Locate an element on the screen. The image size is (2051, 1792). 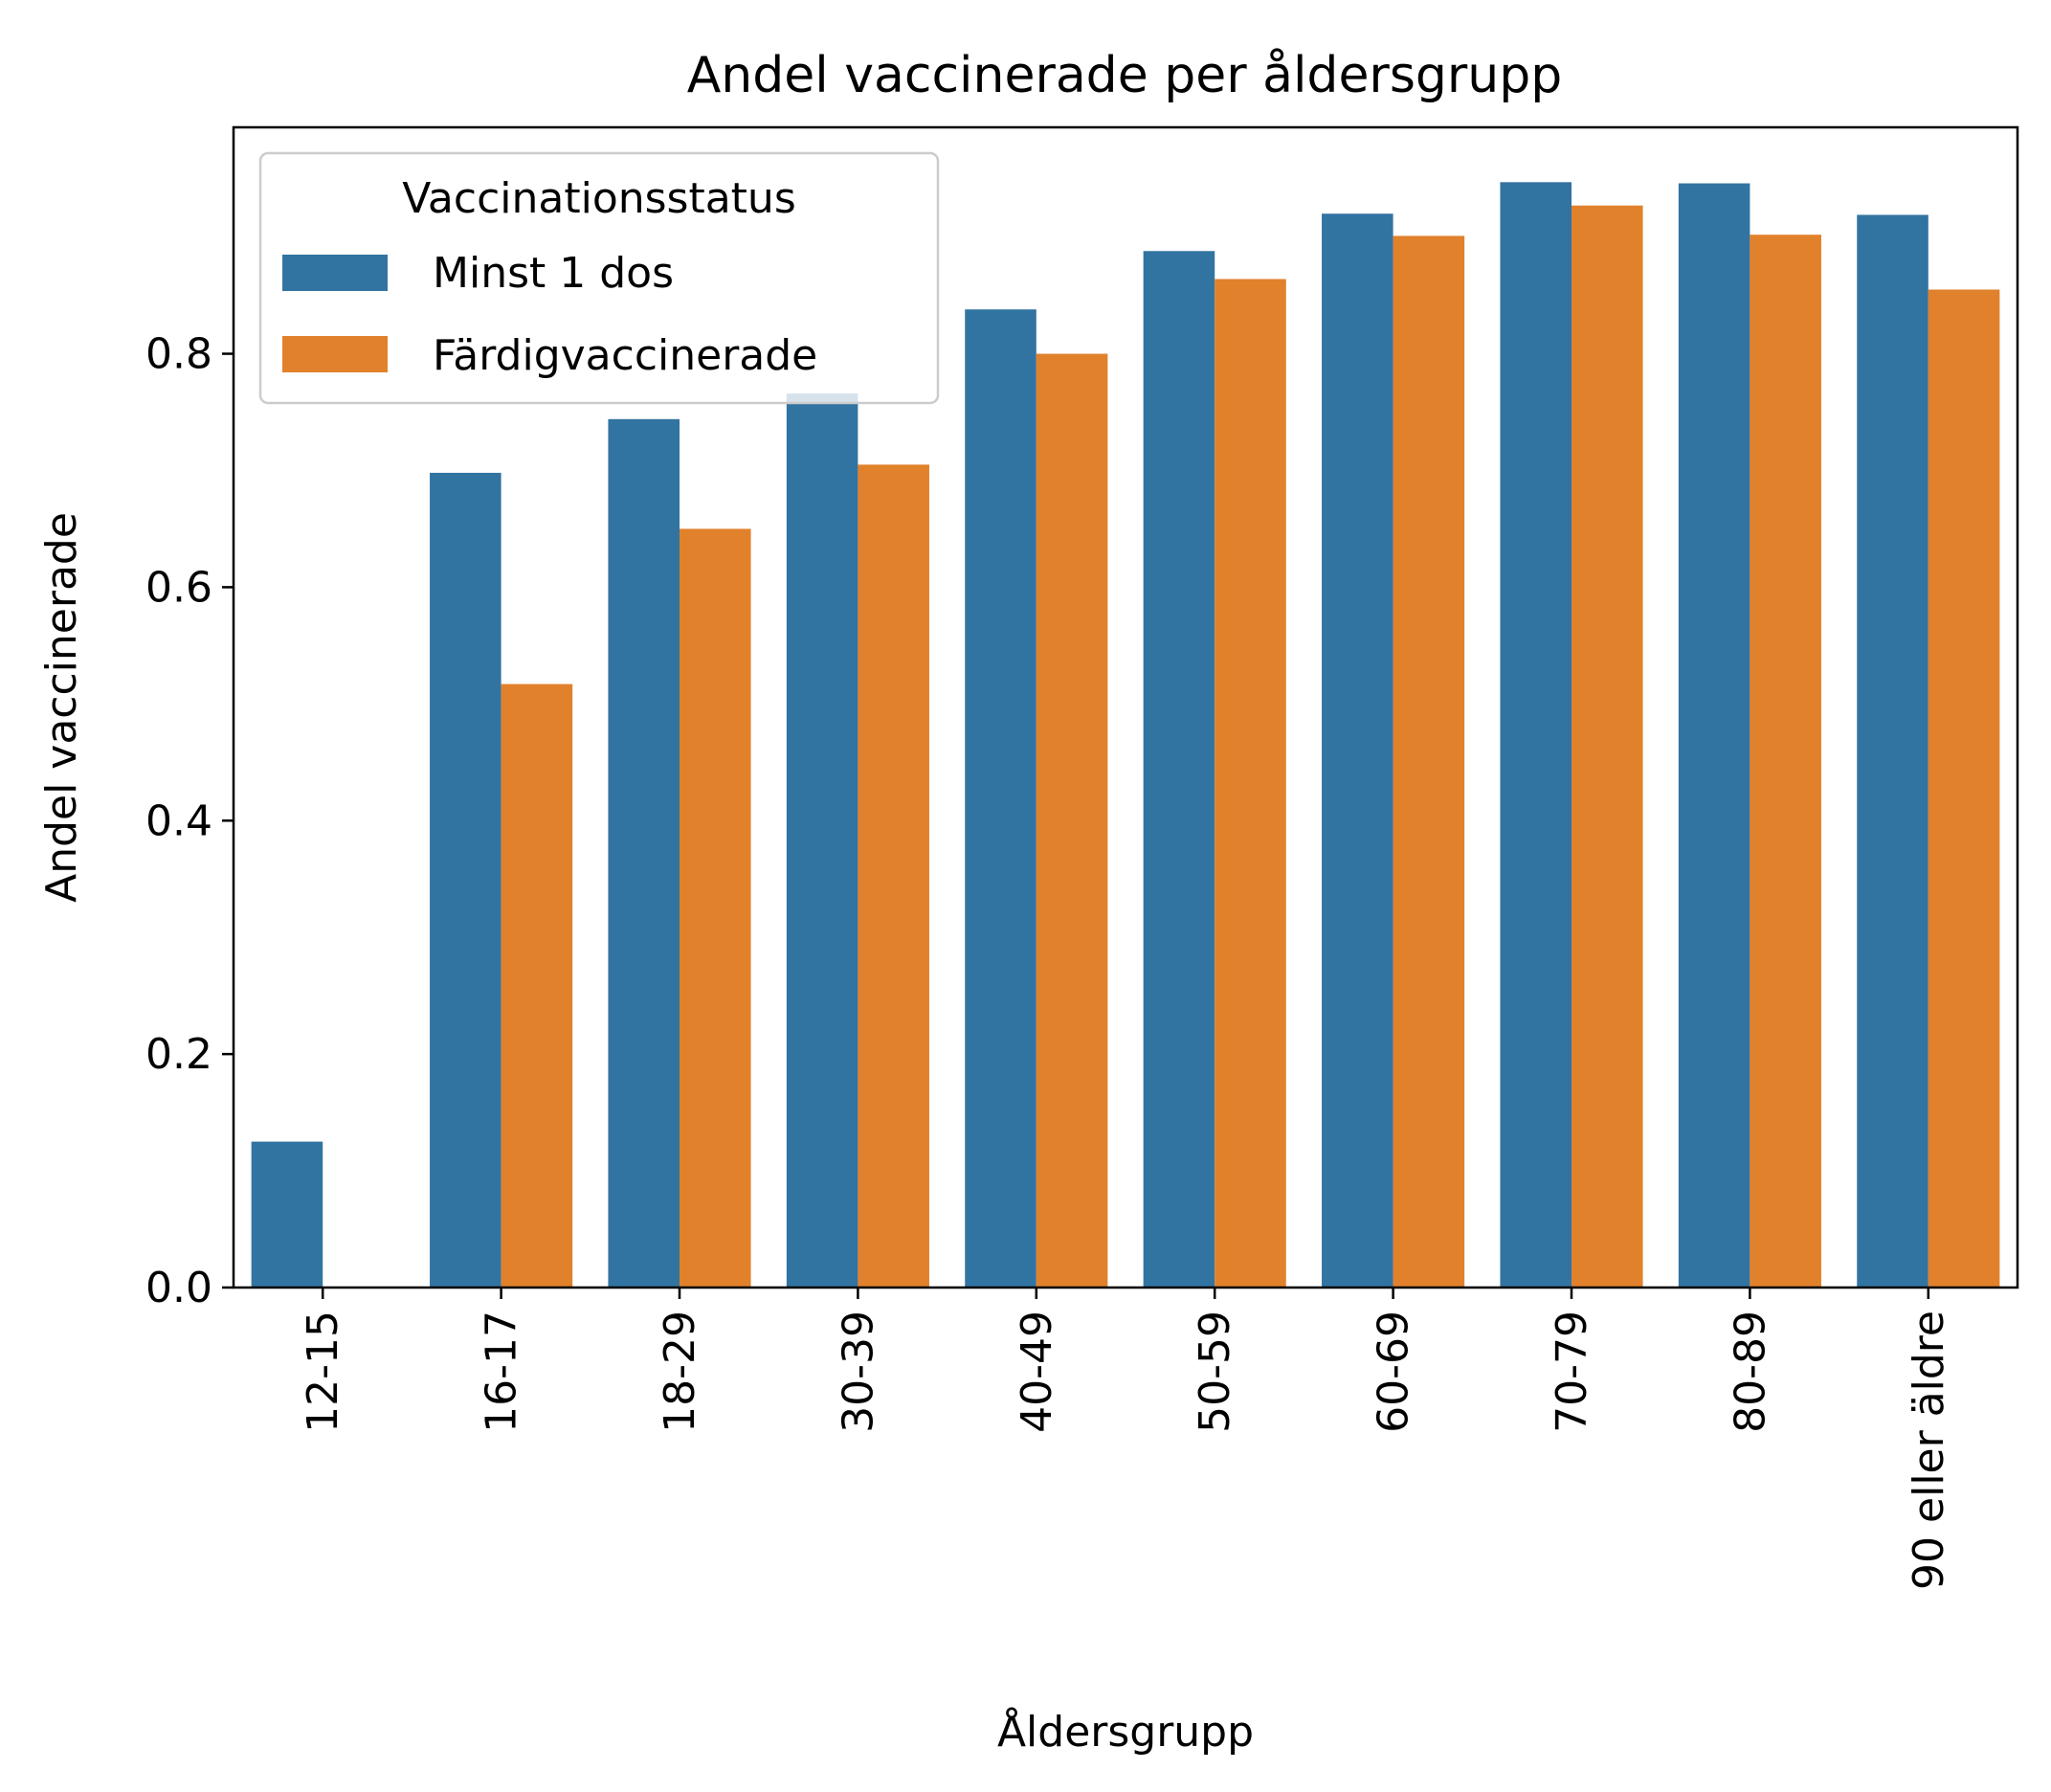
x-tick-label: 60-69 is located at coordinates (1394, 1372).